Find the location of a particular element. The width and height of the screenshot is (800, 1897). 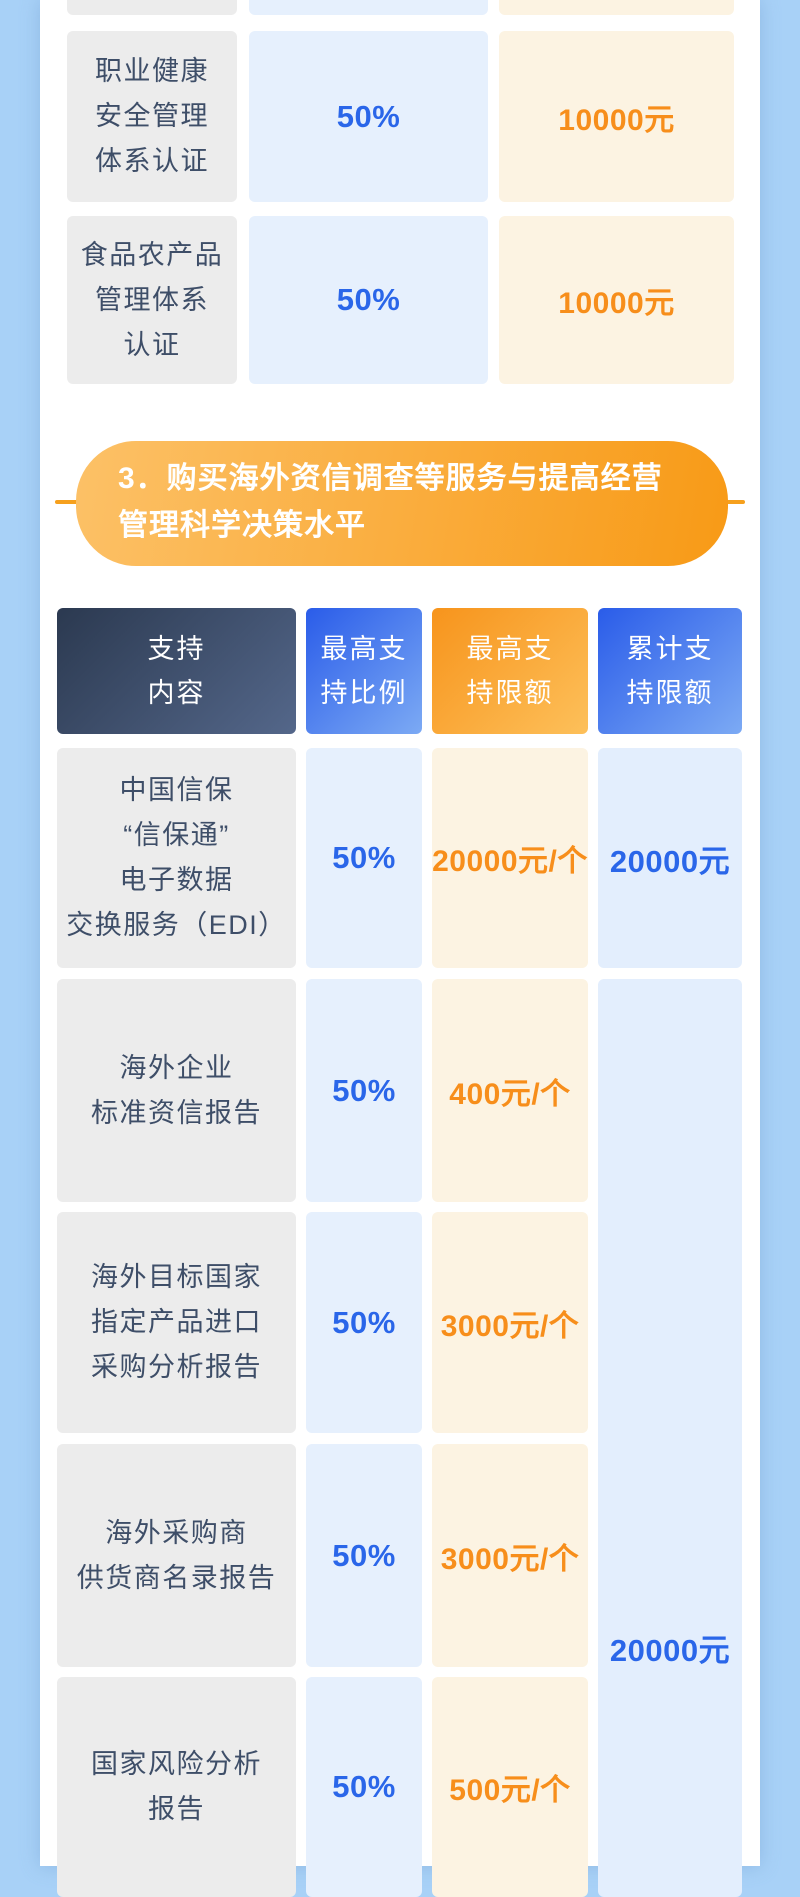

table2-row-limit-cell: 500元/个 is located at coordinates (510, 1787).